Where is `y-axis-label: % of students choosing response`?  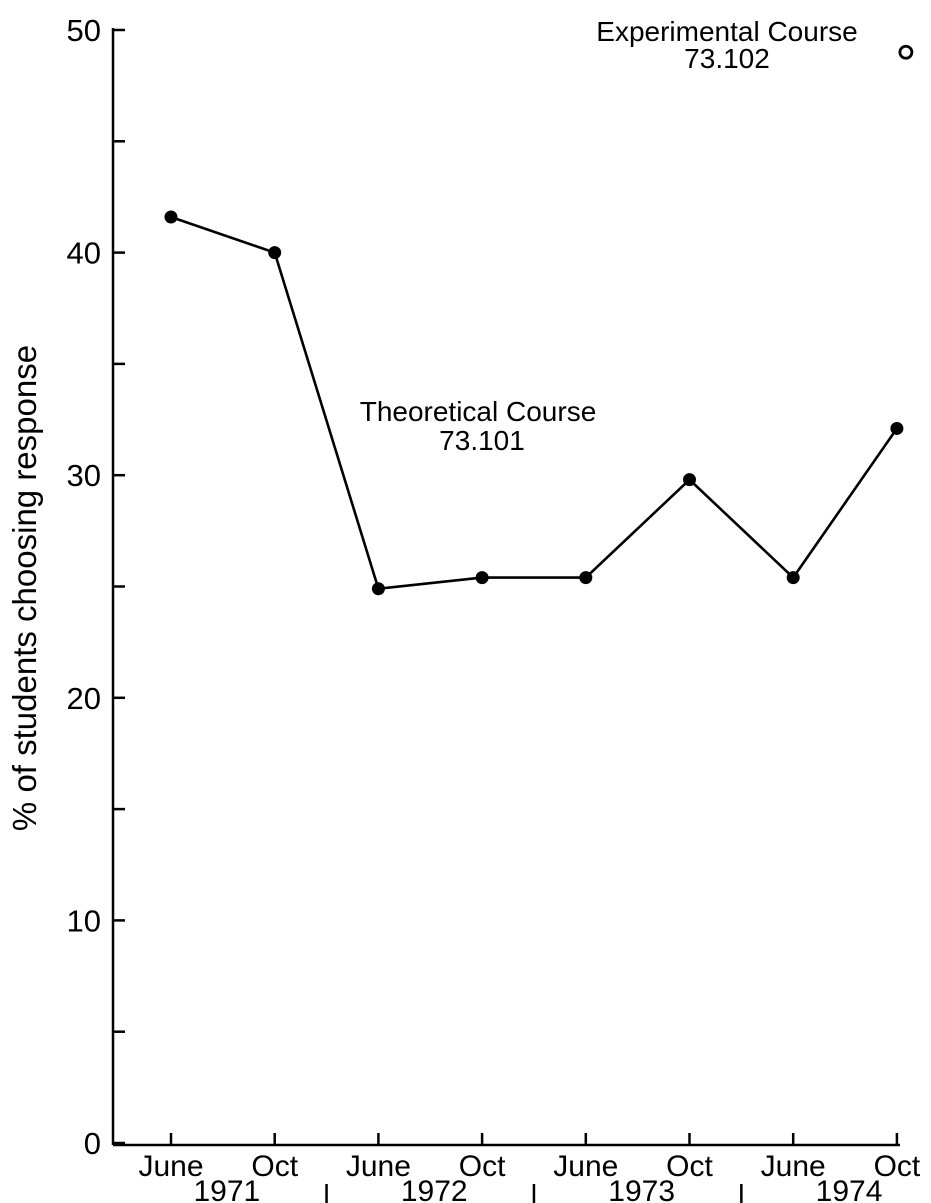 y-axis-label: % of students choosing response is located at coordinates (24, 588).